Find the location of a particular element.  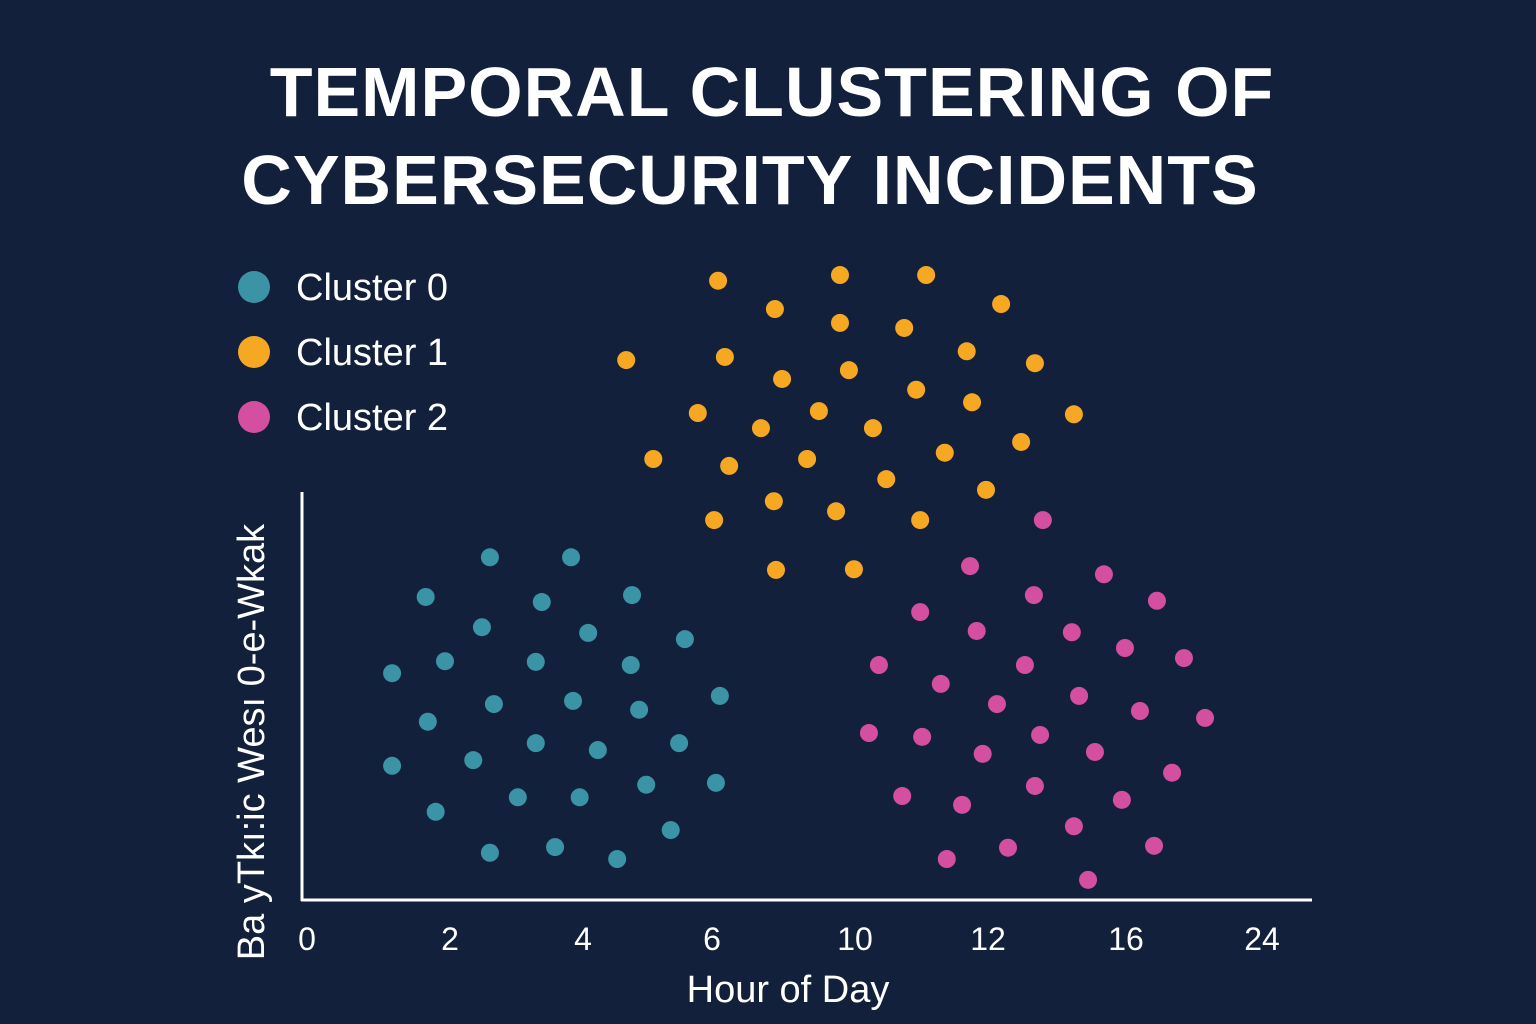

chart-title-line-2: CYBERSECURITY INCIDENTS is located at coordinates (749, 180).